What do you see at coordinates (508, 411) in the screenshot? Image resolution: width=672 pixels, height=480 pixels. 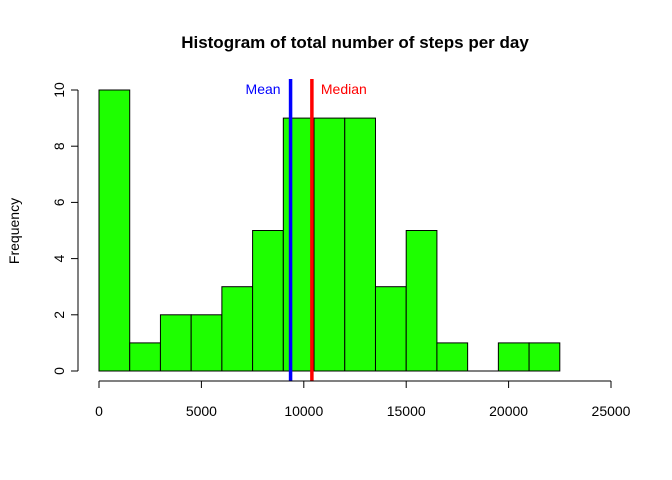 I see `x-tick-label: 20000` at bounding box center [508, 411].